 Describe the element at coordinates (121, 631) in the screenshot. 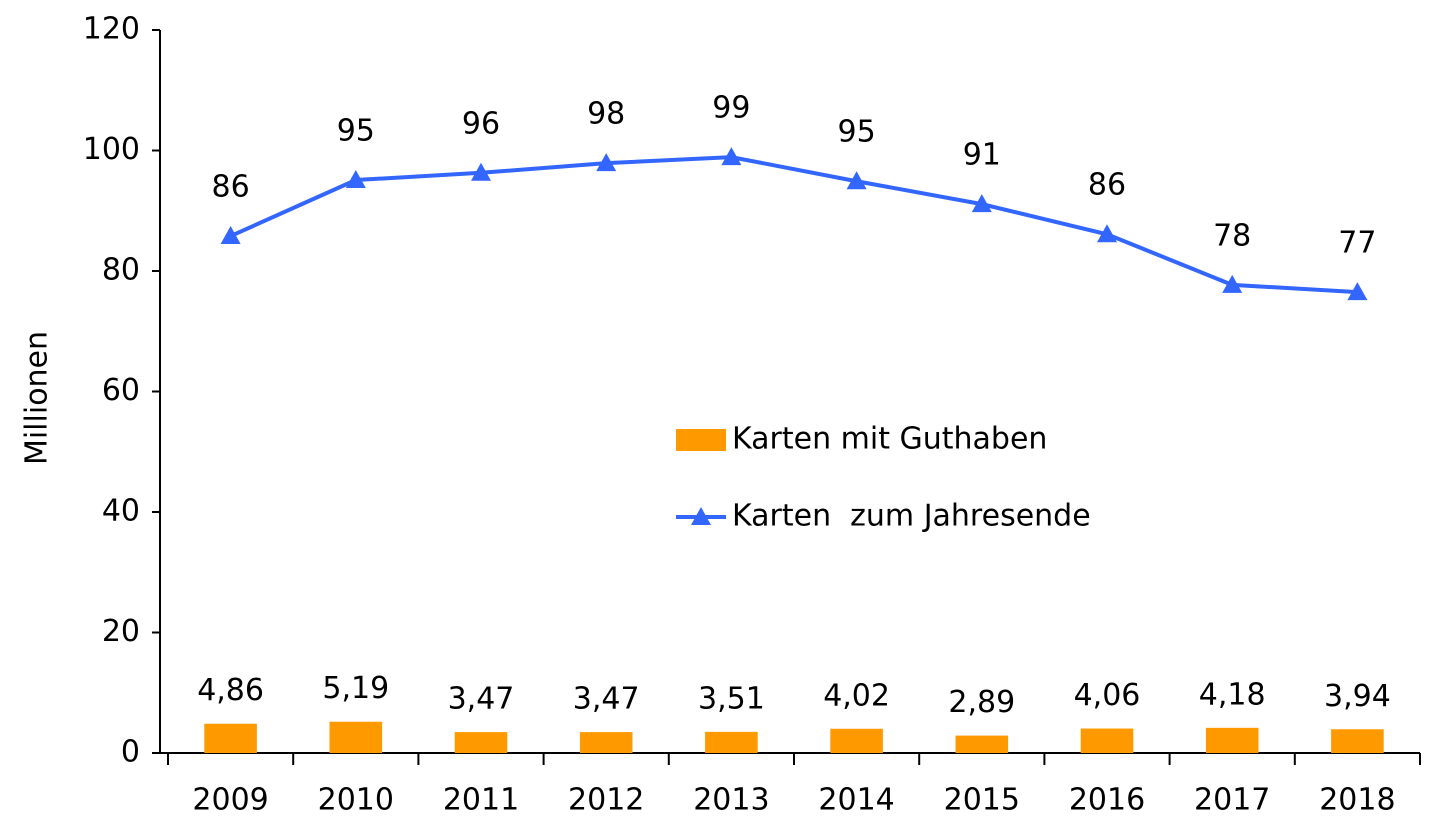

I see `y-tick-label: 20` at that location.